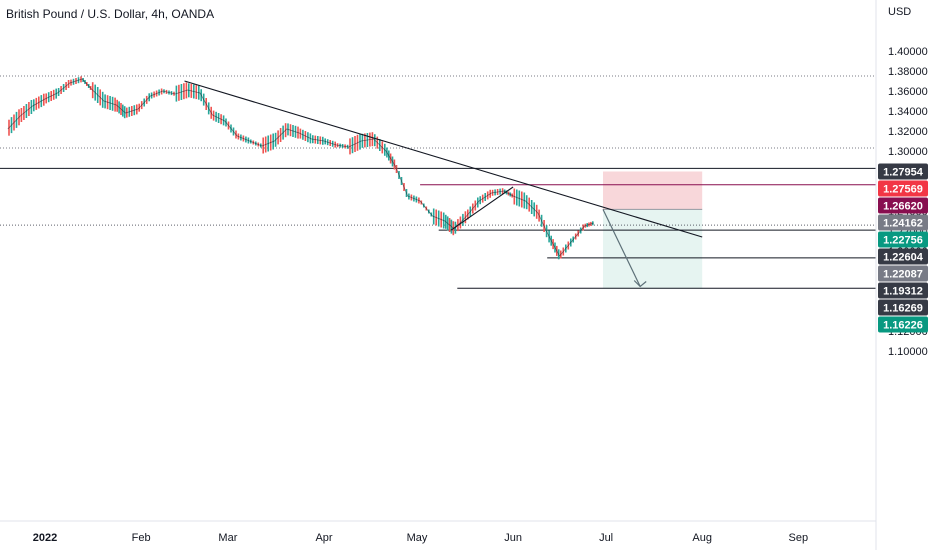 Image resolution: width=932 pixels, height=550 pixels. I want to click on price-badge-label: 1.19312, so click(903, 291).